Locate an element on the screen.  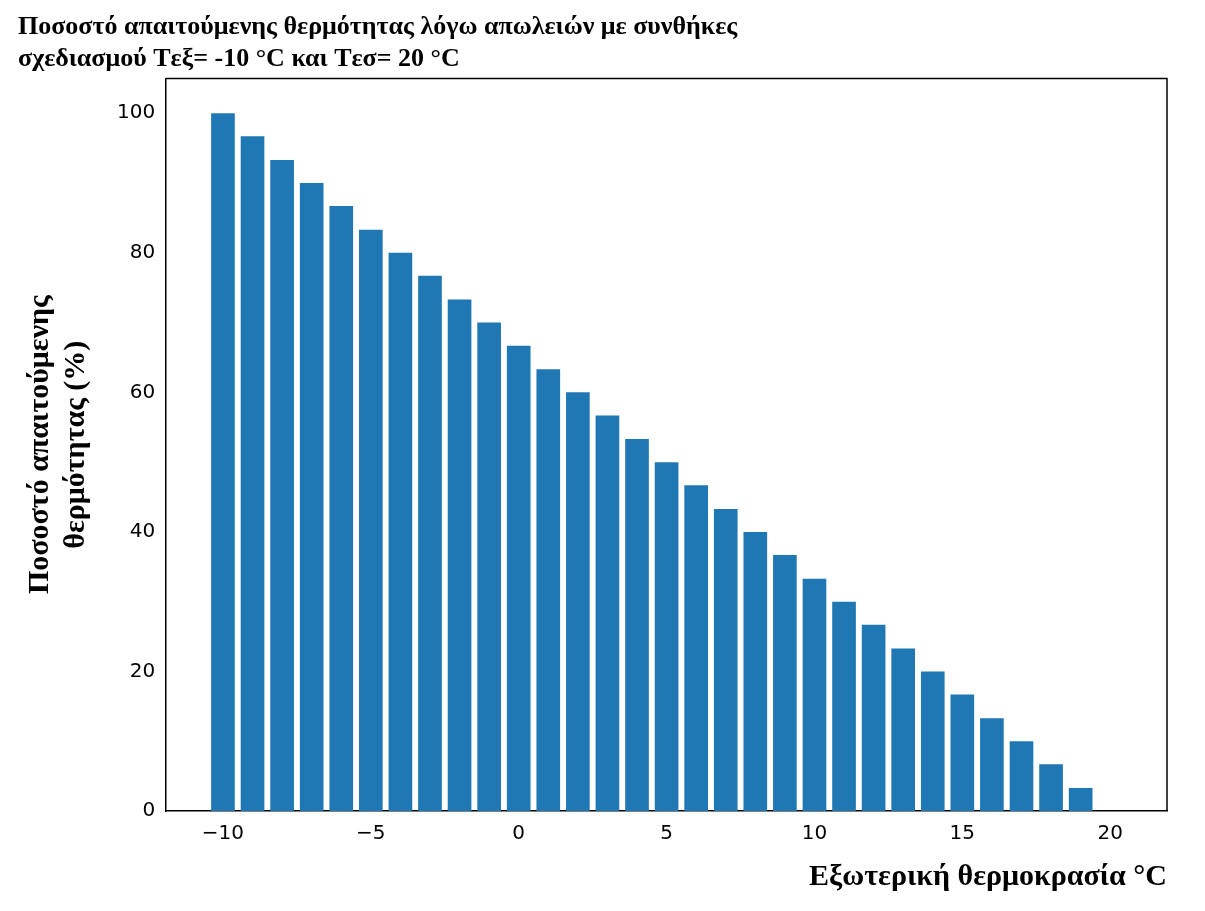
chart-title: Ποσοστό απαιτούμενης θερμότητας λόγω απωλειών με συνθήκες σχεδιασμού Tεξ= -10 °C και Tεσ= 20 °C is located at coordinates (378, 41).